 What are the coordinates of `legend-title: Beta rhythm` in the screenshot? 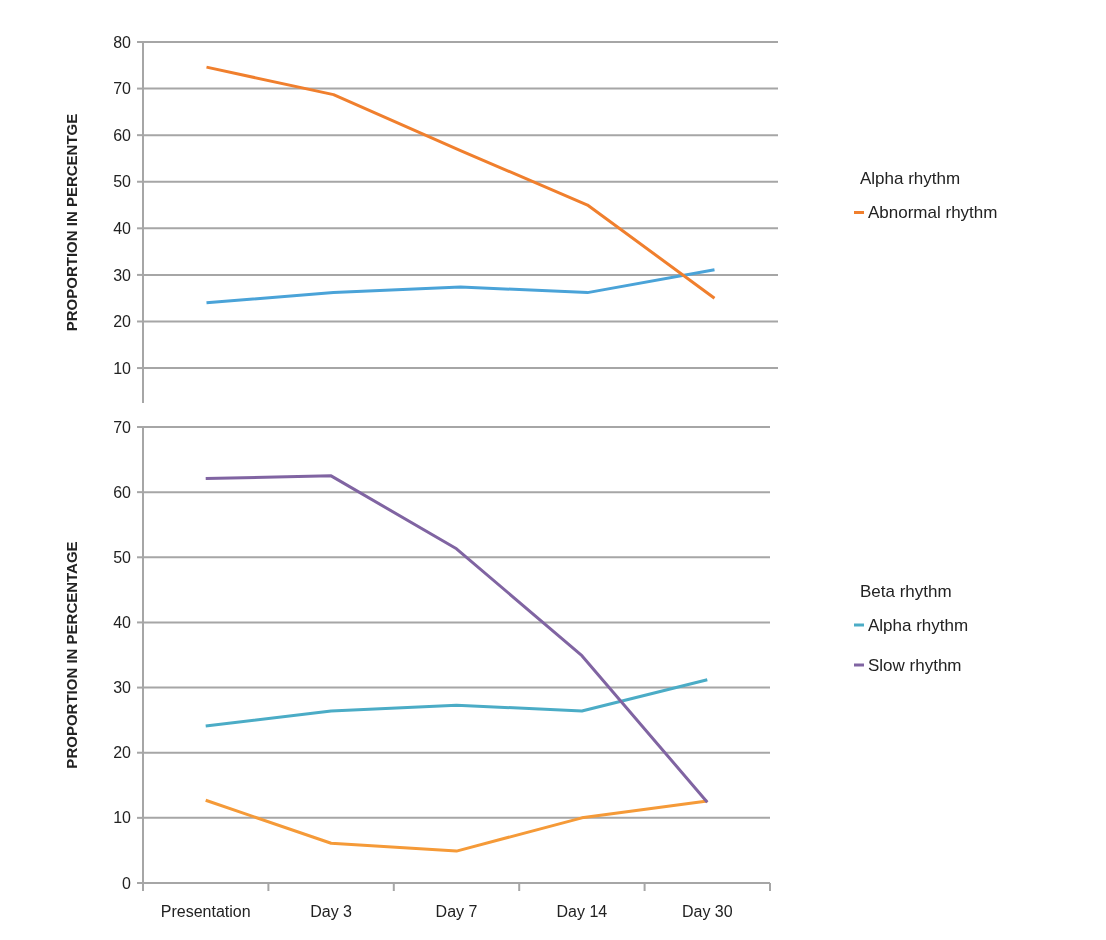 It's located at (906, 591).